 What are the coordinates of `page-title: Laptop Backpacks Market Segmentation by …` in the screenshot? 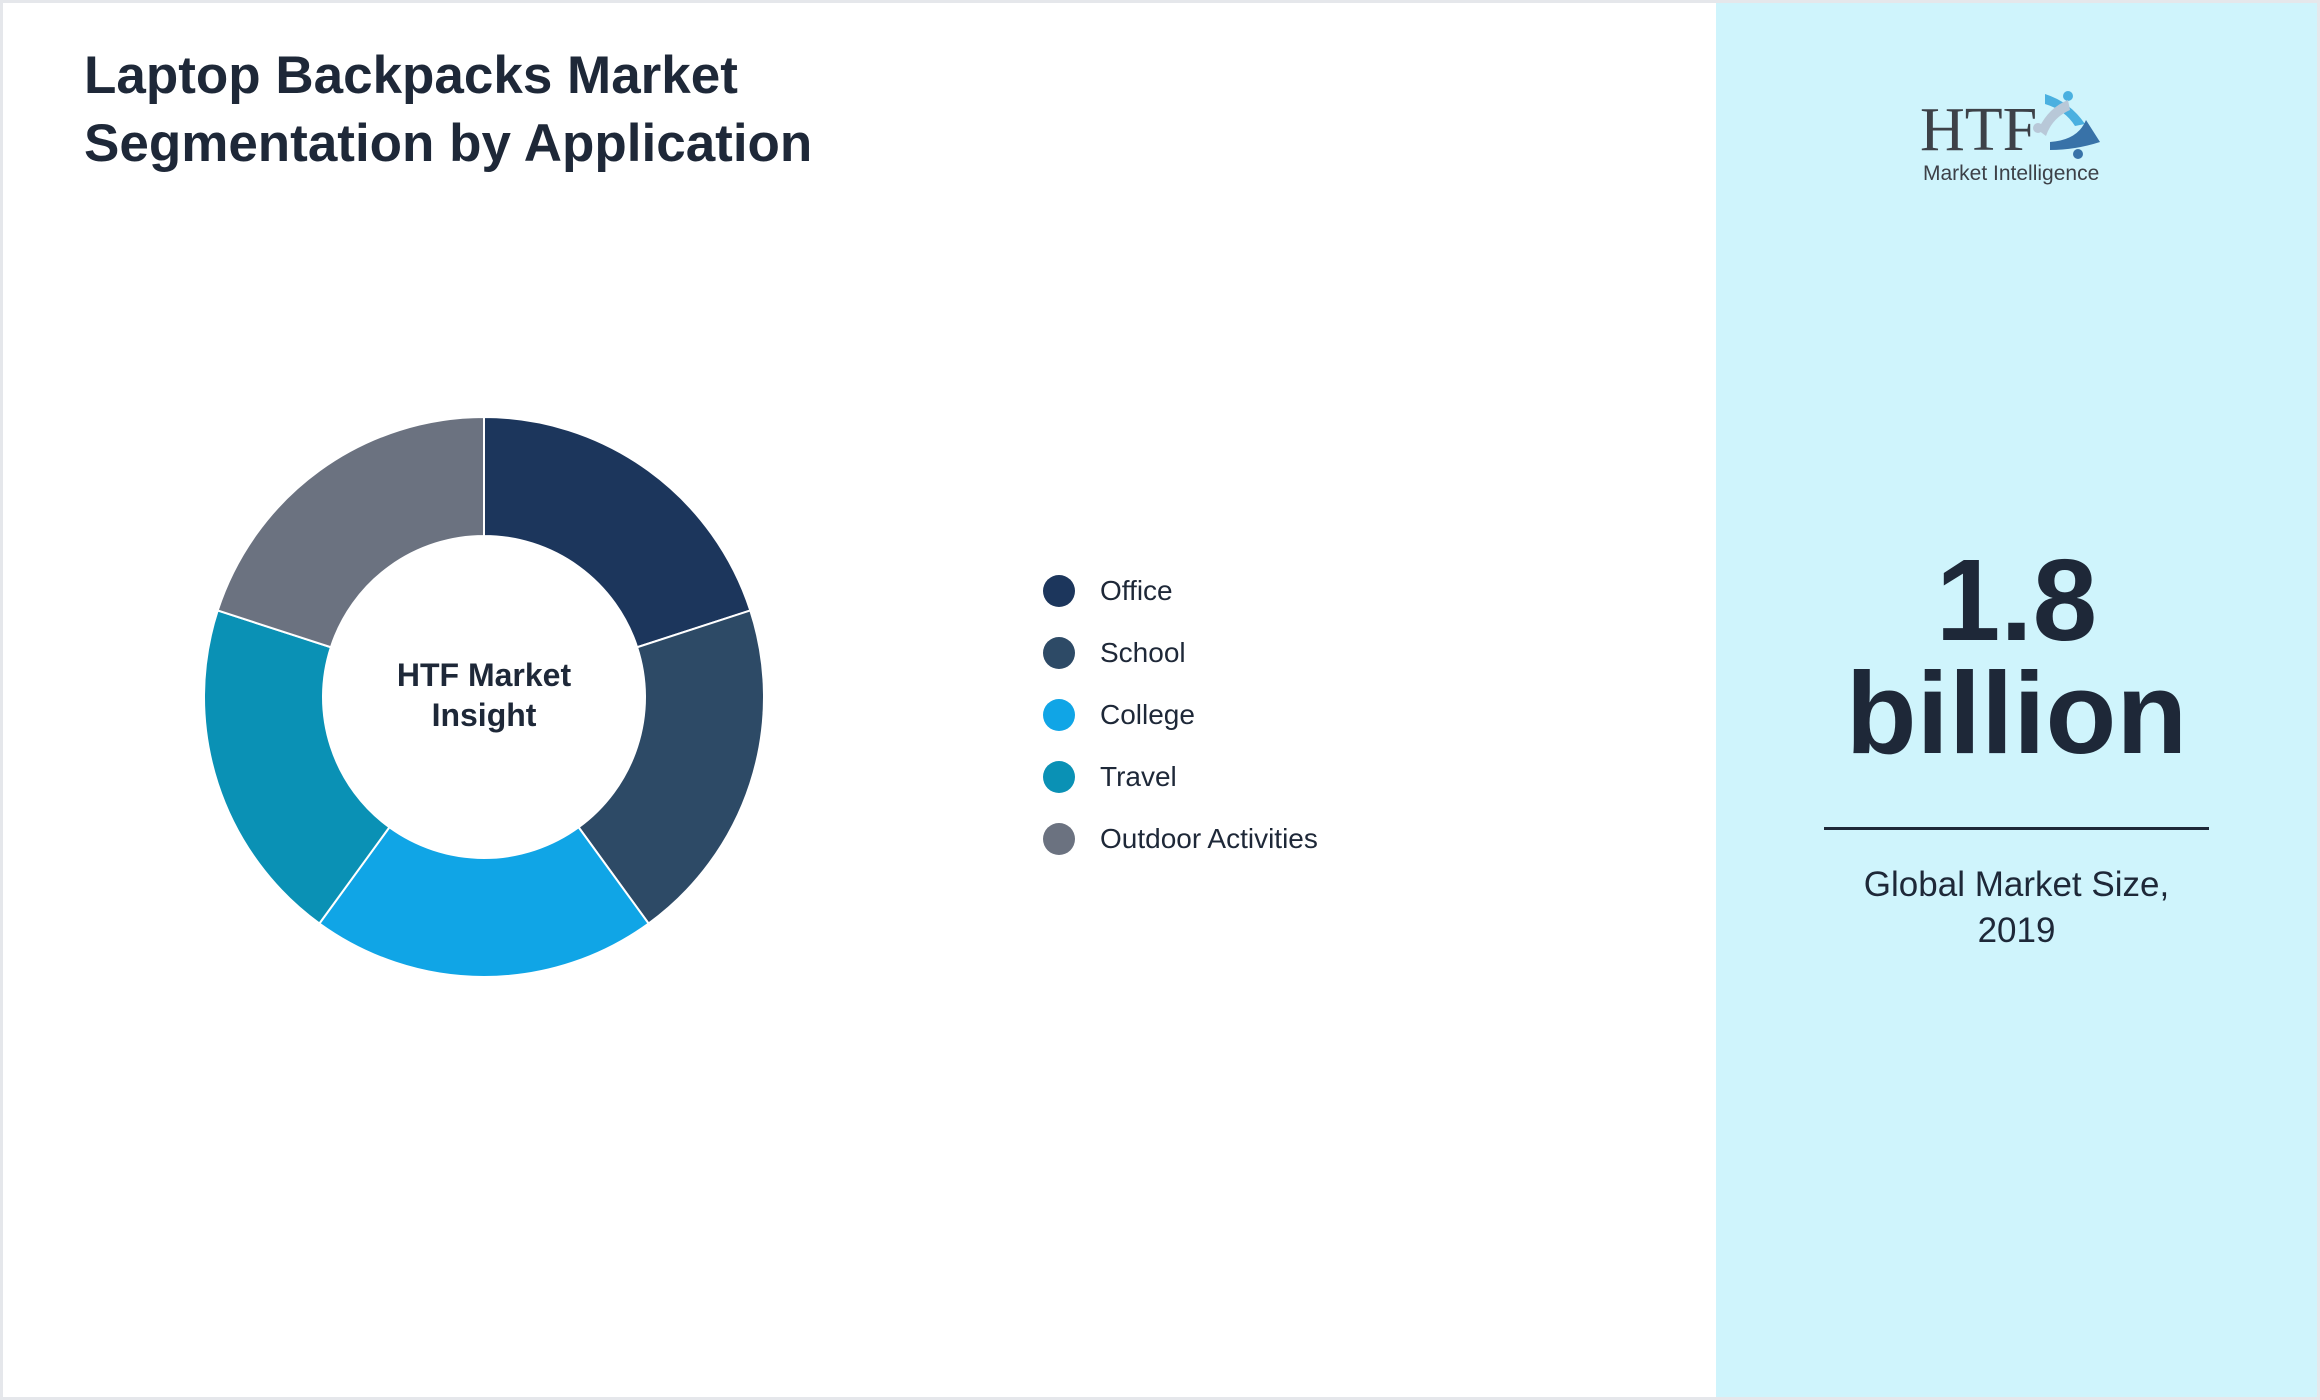 It's located at (448, 110).